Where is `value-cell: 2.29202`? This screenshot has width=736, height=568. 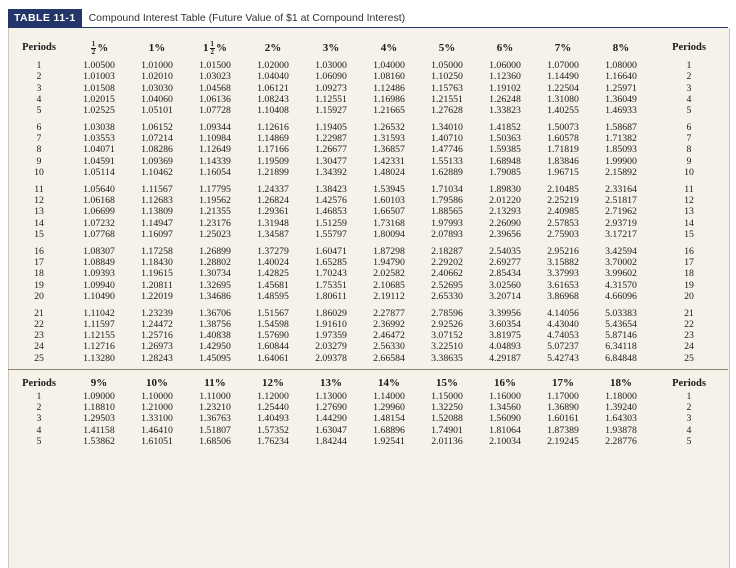
value-cell: 2.29202 is located at coordinates (447, 262).